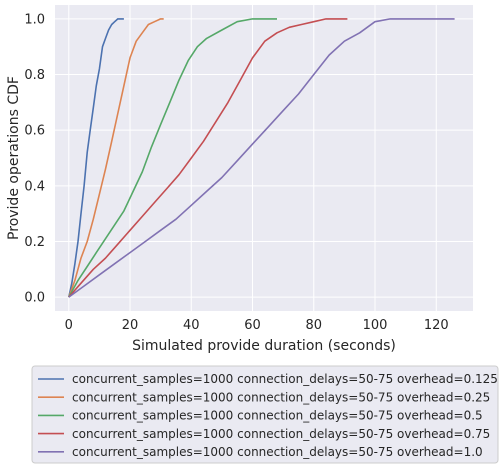 The image size is (501, 466). I want to click on x-tick-label: 40, so click(191, 325).